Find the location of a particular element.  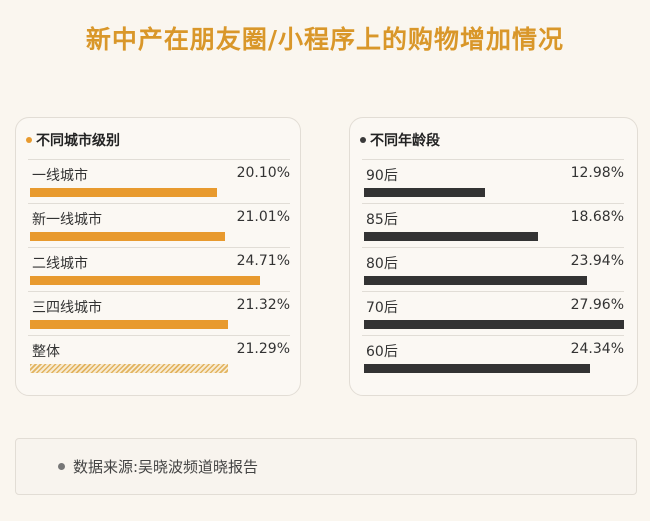

age-row: 90后 12.98% is located at coordinates (493, 181).